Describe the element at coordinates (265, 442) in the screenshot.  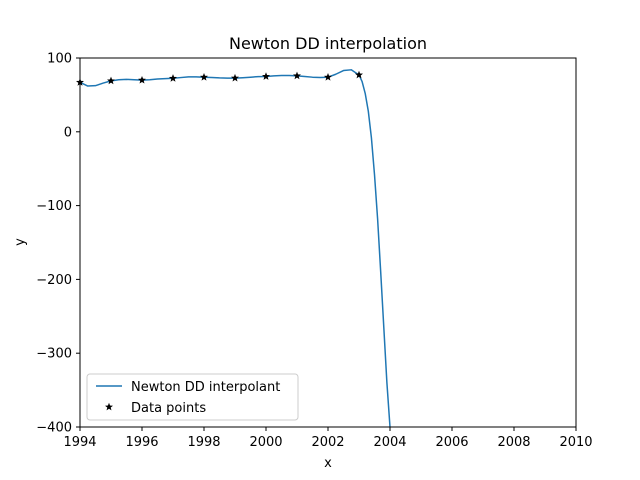
I see `x-tick-label: 2000` at that location.